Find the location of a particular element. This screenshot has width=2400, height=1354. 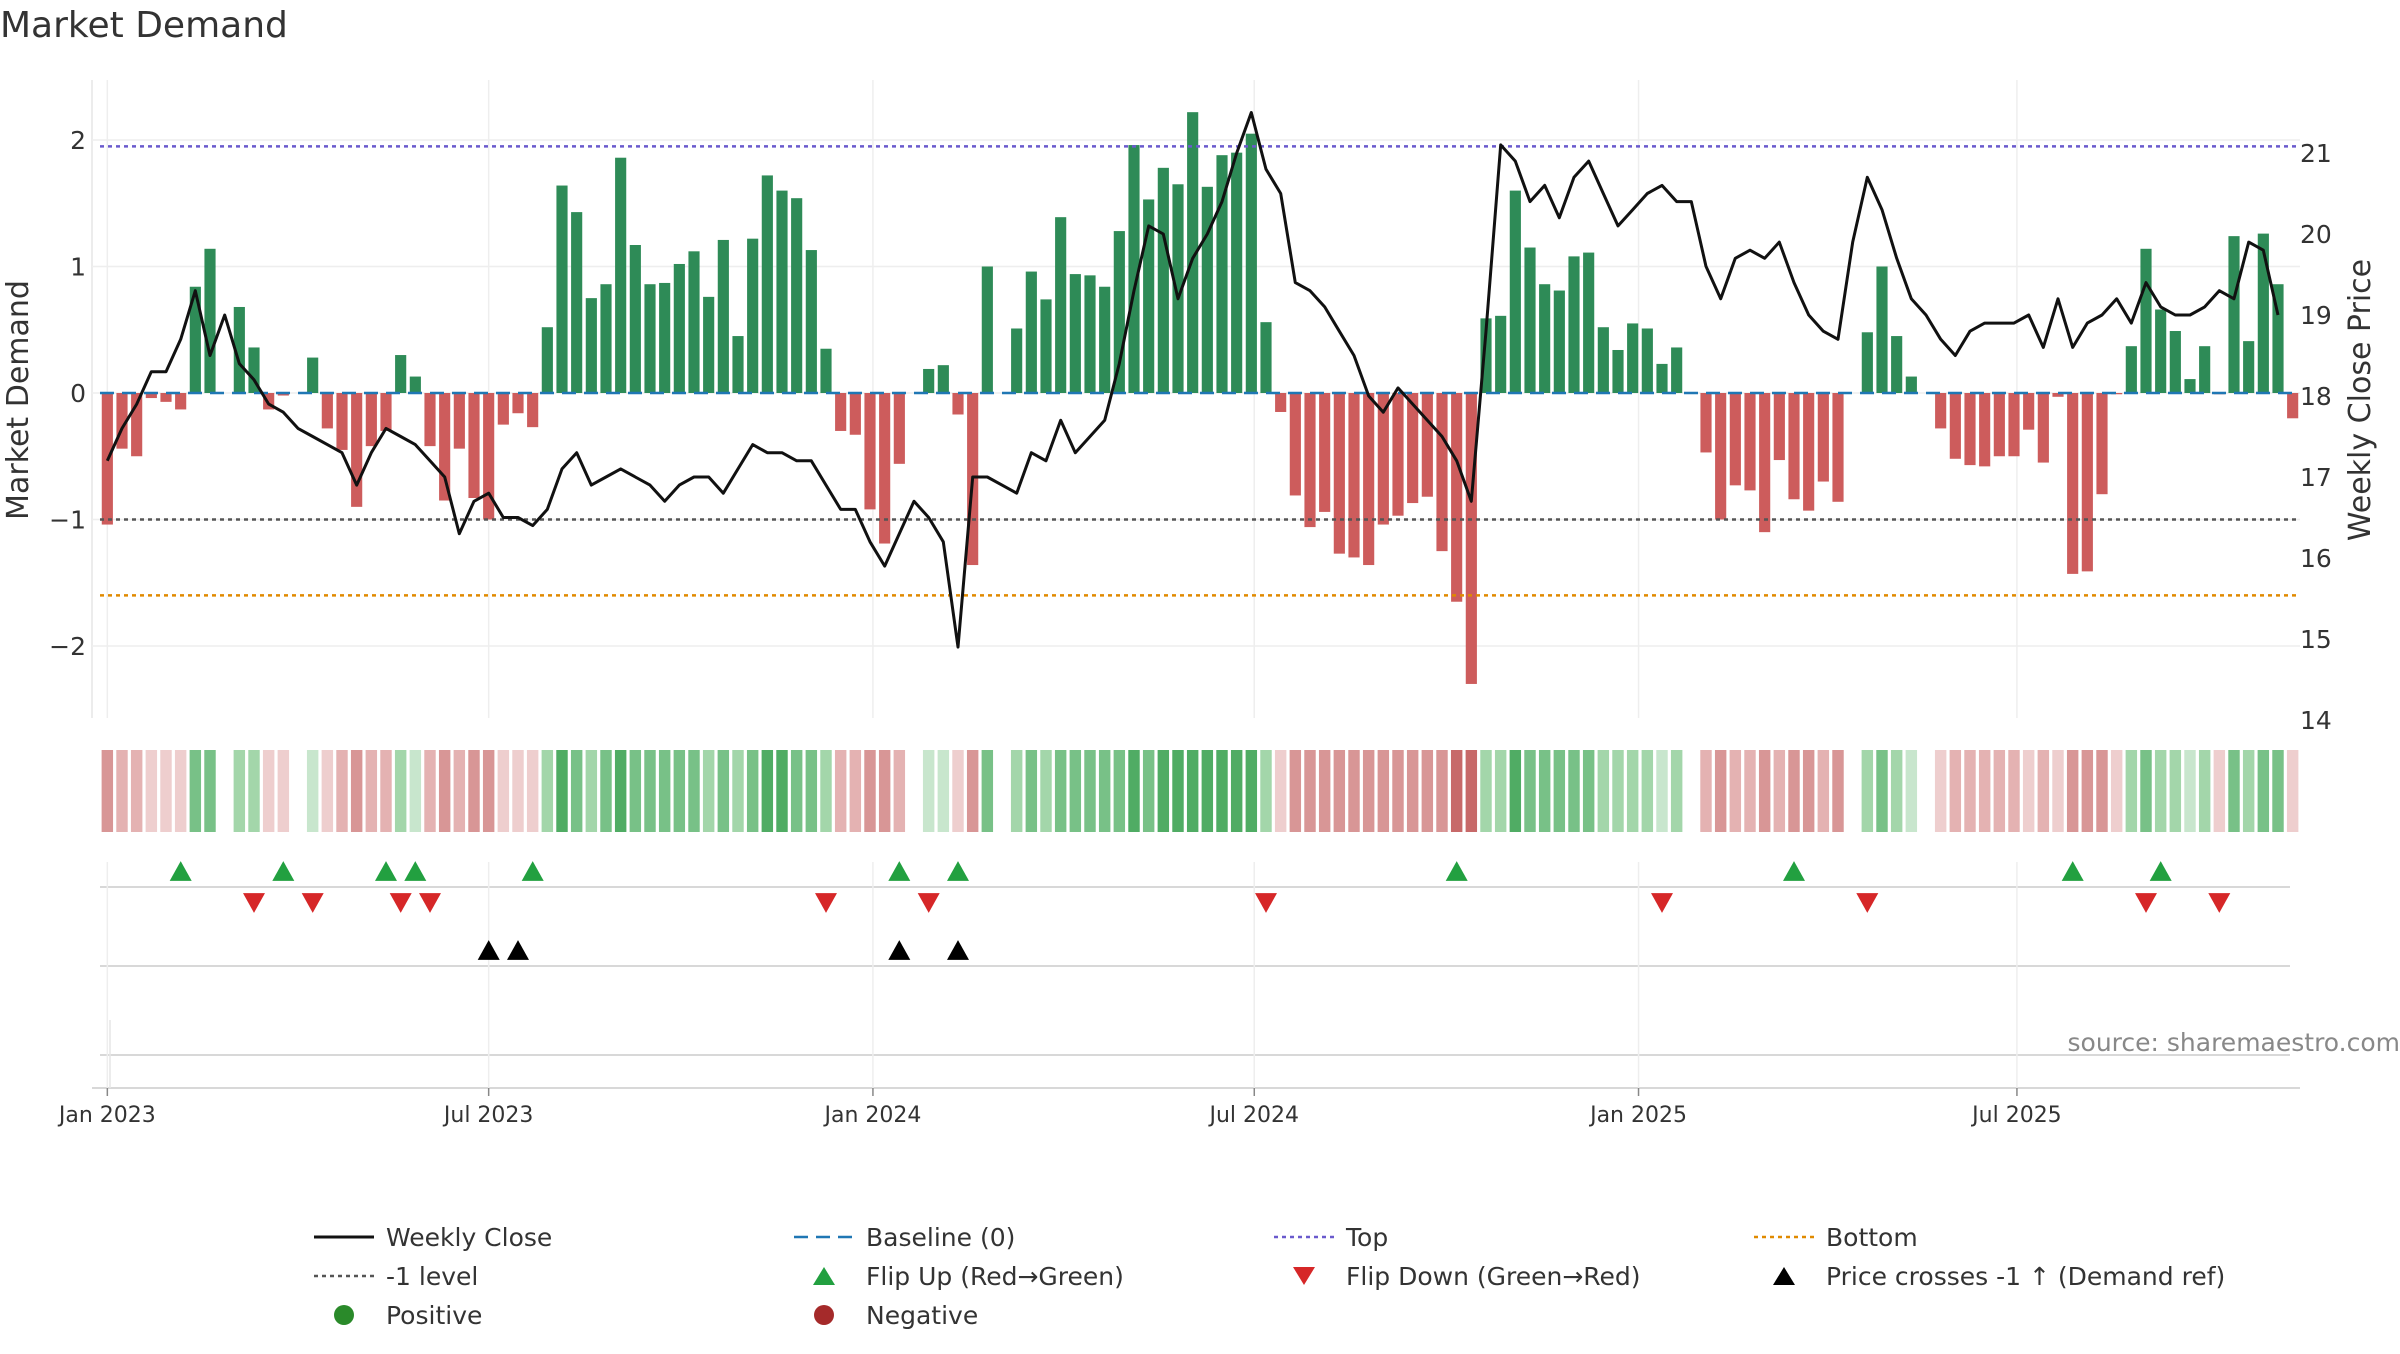

legend-item-bottom: Bottom is located at coordinates (1836, 1237).